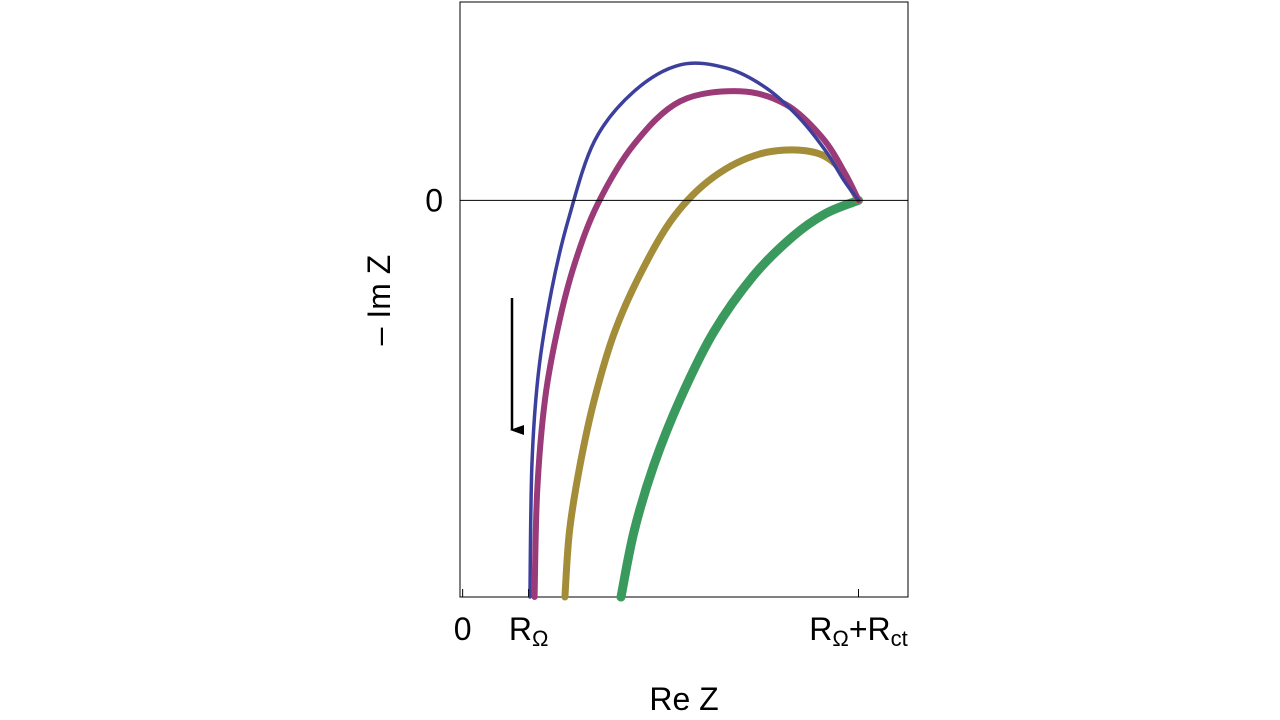 The height and width of the screenshot is (720, 1280). Describe the element at coordinates (683, 699) in the screenshot. I see `x-axis-label: Re Z` at that location.